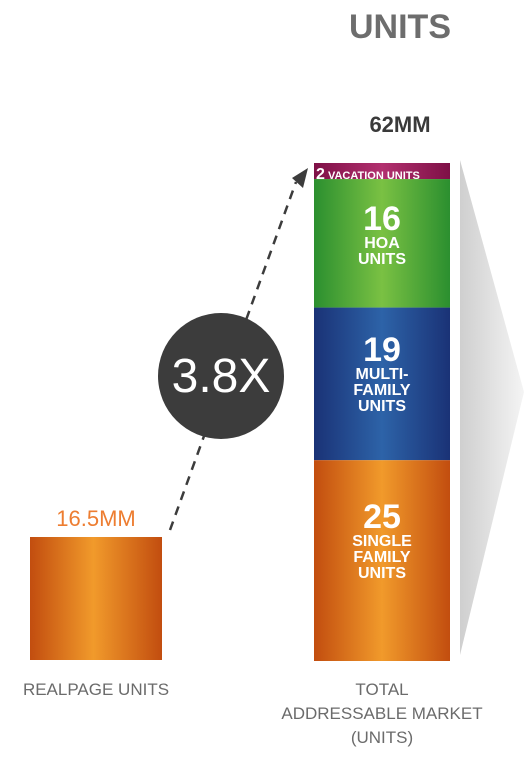  What do you see at coordinates (382, 350) in the screenshot?
I see `segment-value-multi: 19` at bounding box center [382, 350].